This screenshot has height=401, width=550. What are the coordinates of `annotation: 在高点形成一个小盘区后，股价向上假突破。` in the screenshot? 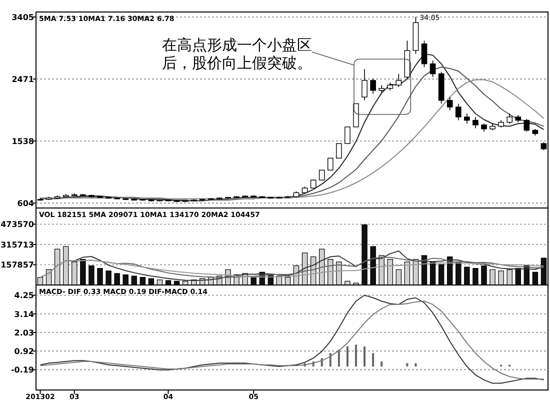 It's located at (237, 54).